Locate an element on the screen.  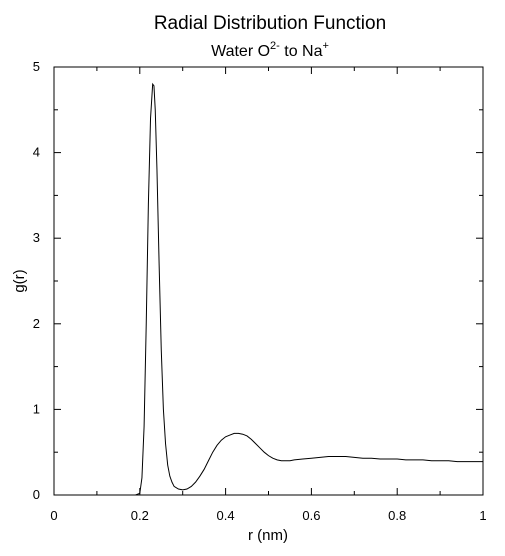
subtitle-middle: to Na is located at coordinates (301, 51).